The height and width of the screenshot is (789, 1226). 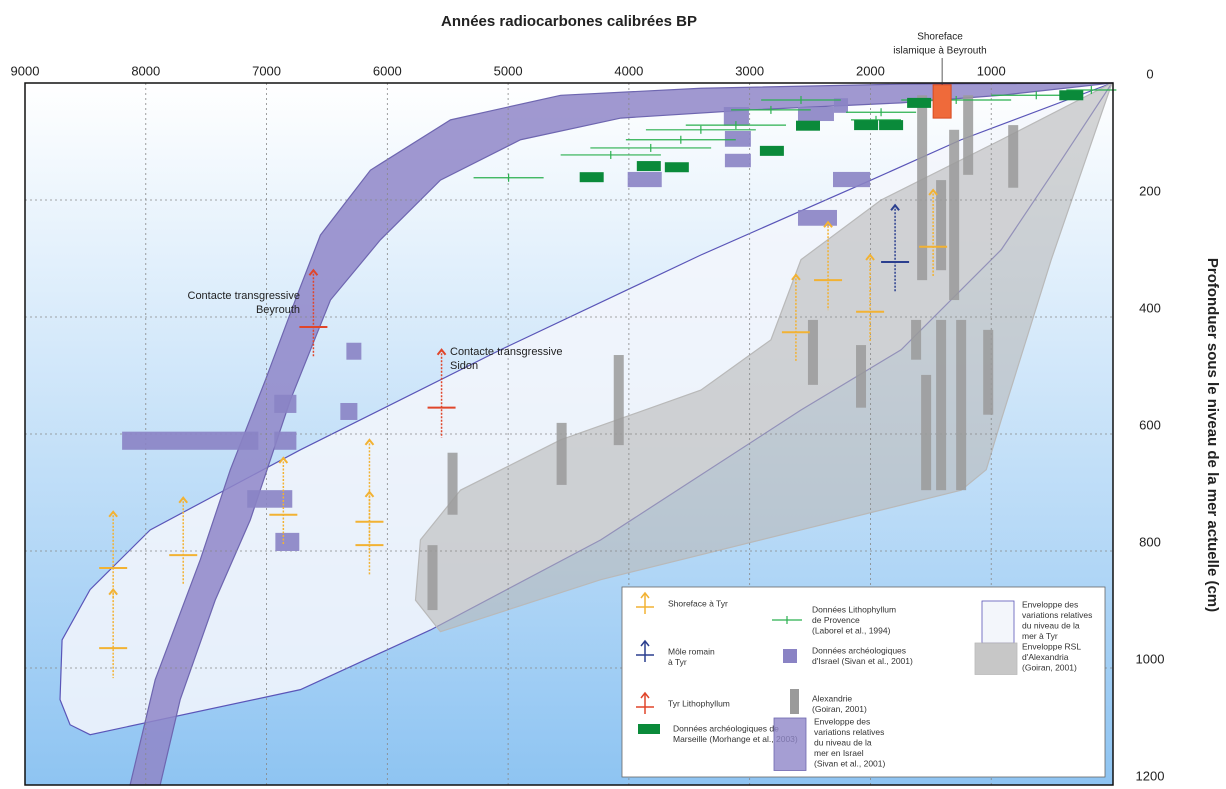 What do you see at coordinates (1051, 646) in the screenshot?
I see `legend-label: Enveloppe RSL` at bounding box center [1051, 646].